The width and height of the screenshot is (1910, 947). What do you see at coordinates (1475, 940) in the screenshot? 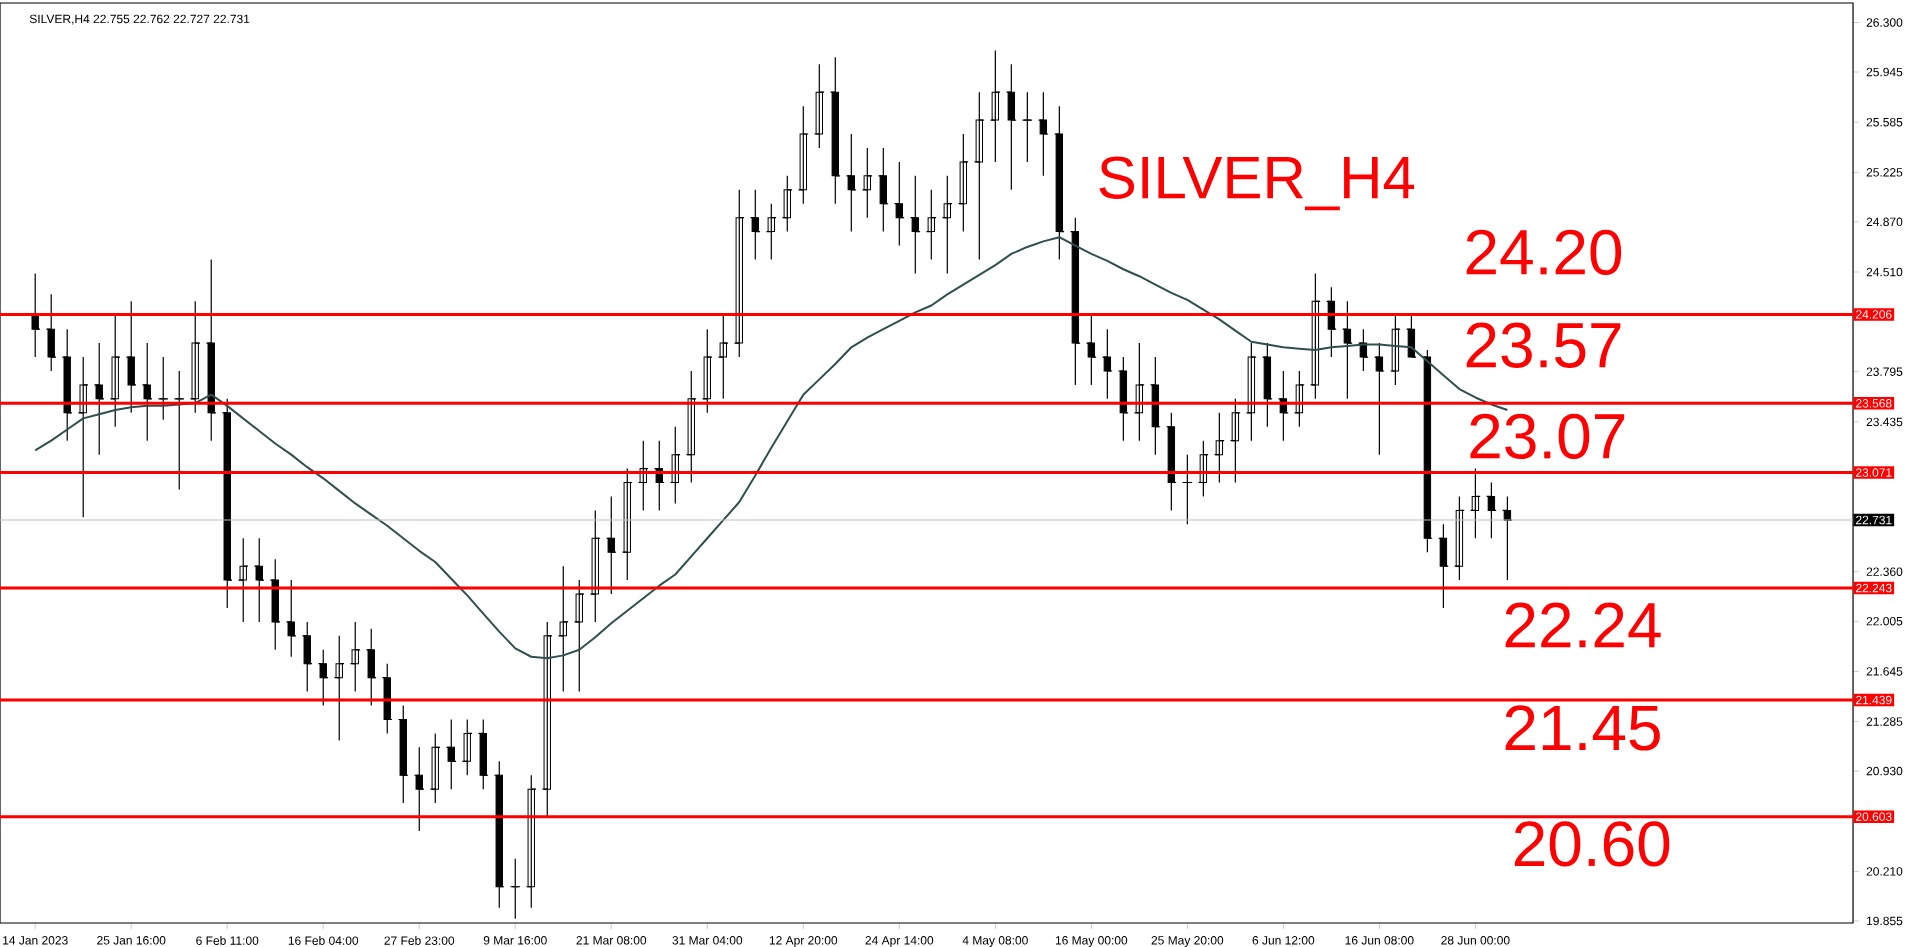
I see `x-tick-label: 28 Jun 00:00` at bounding box center [1475, 940].